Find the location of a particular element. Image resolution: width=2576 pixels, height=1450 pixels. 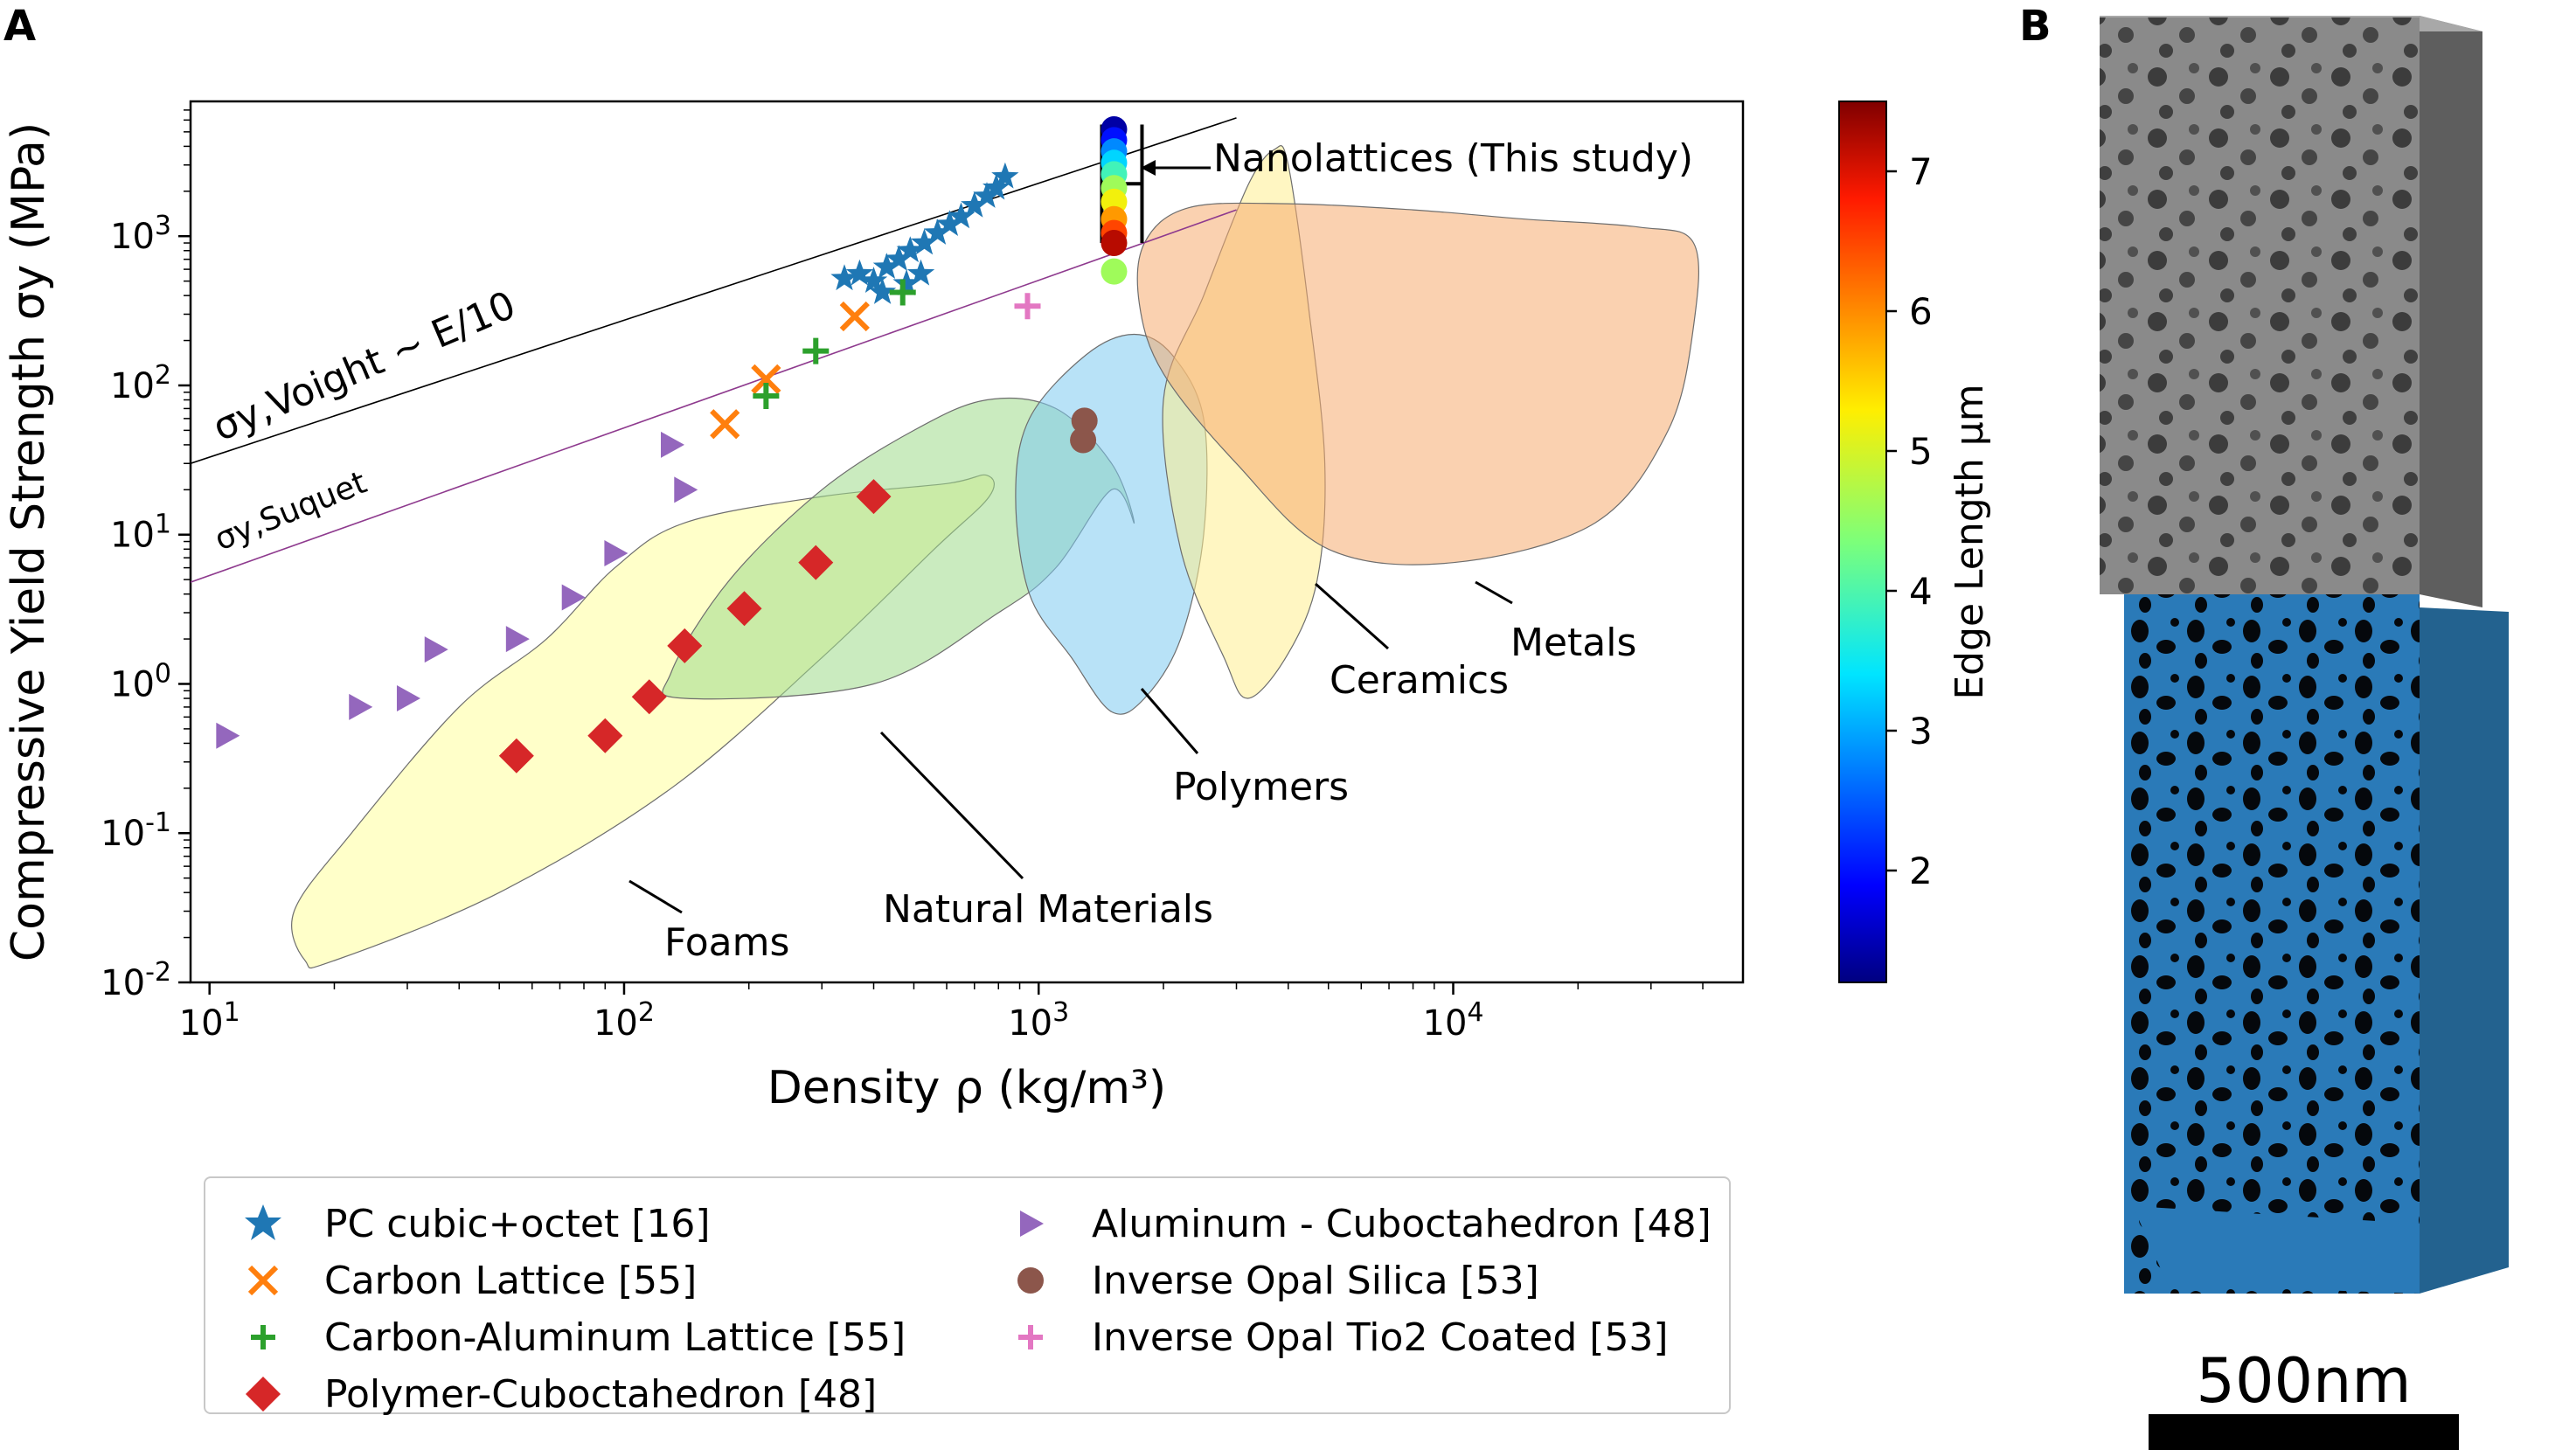

x-axis-label: Density ρ (kg/m³) is located at coordinates (966, 1088).